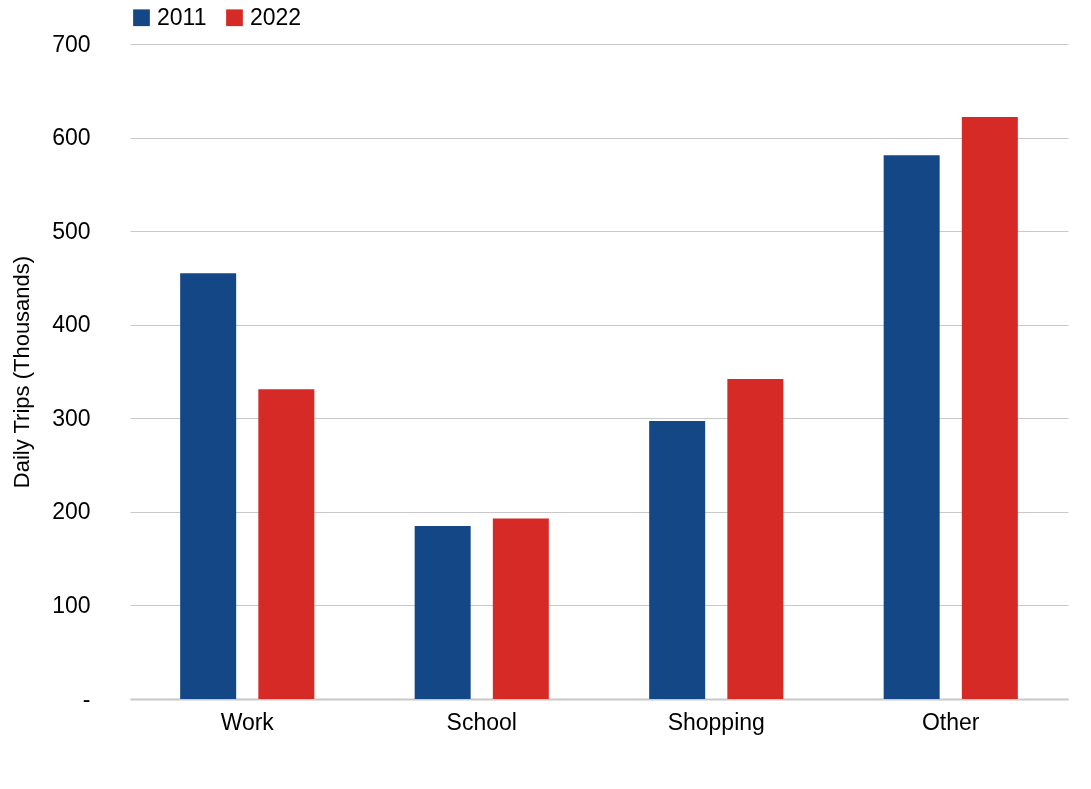 This screenshot has width=1091, height=789. What do you see at coordinates (22, 372) in the screenshot?
I see `y-axis-title: Daily Trips (Thousands)` at bounding box center [22, 372].